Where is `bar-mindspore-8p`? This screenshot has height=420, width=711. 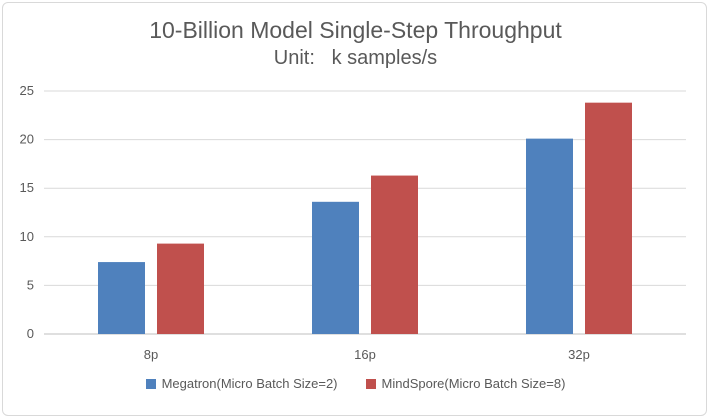
bar-mindspore-8p is located at coordinates (180, 288).